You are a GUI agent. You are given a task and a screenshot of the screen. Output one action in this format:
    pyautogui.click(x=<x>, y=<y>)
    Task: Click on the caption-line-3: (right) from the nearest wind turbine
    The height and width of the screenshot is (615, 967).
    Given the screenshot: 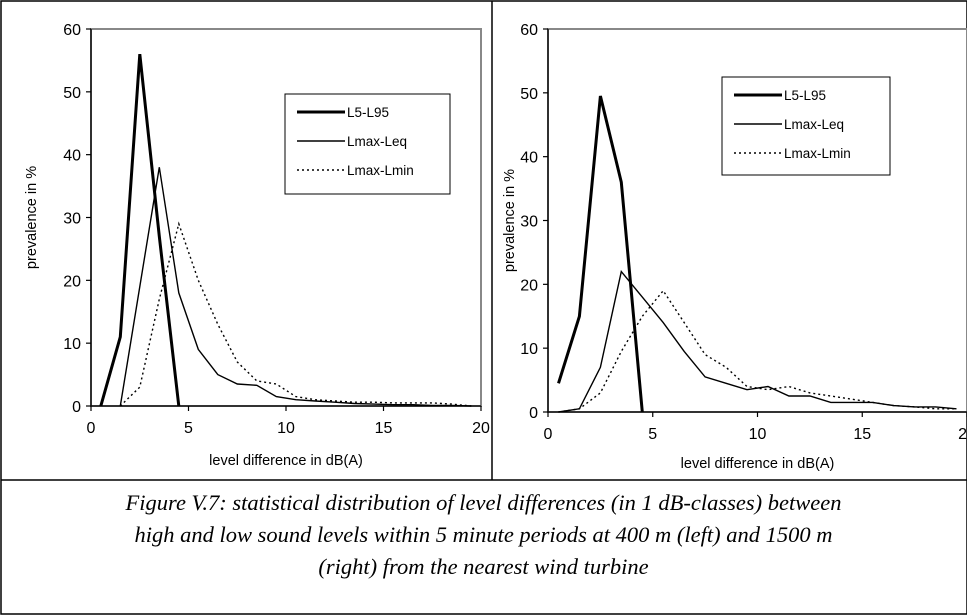 What is the action you would take?
    pyautogui.click(x=483, y=566)
    